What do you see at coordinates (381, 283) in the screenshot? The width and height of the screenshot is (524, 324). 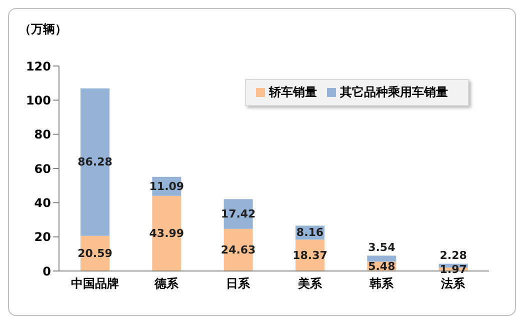 I see `x-tick-label: 韩系` at bounding box center [381, 283].